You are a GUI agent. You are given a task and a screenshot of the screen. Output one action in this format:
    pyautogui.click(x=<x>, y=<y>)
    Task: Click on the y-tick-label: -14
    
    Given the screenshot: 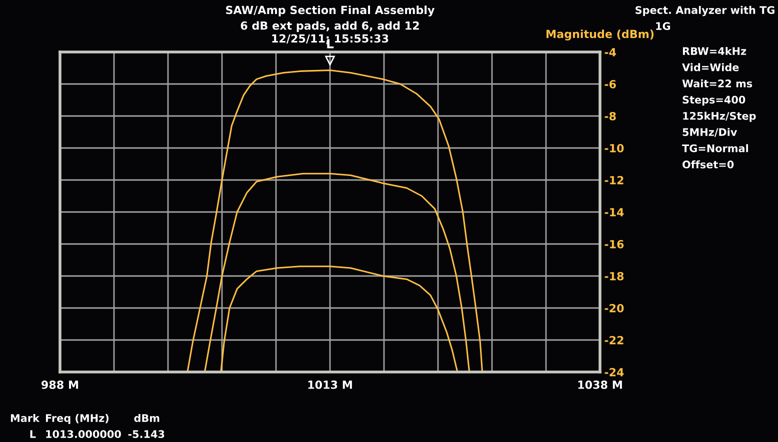 What is the action you would take?
    pyautogui.click(x=614, y=212)
    